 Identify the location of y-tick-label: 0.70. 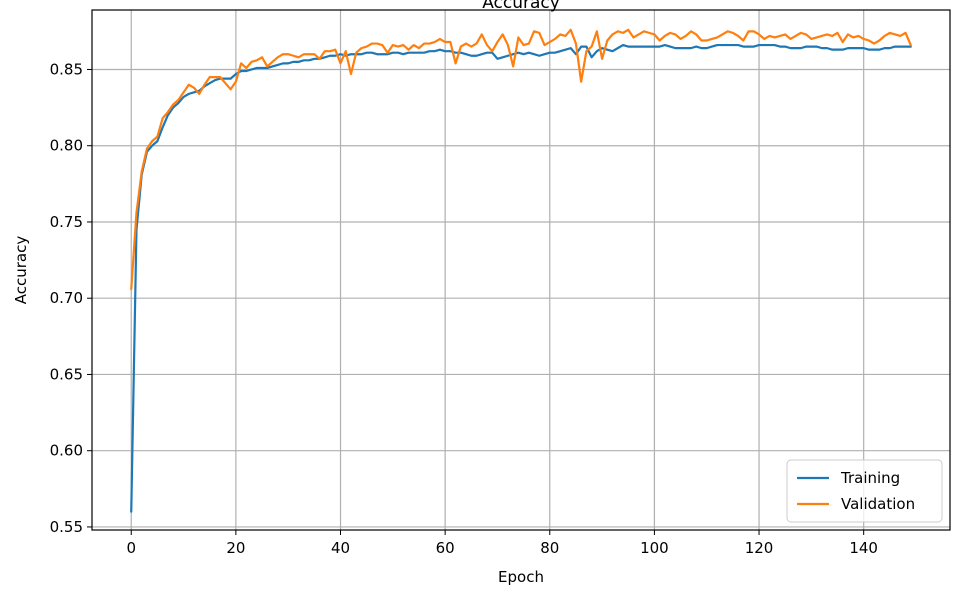
(66, 298).